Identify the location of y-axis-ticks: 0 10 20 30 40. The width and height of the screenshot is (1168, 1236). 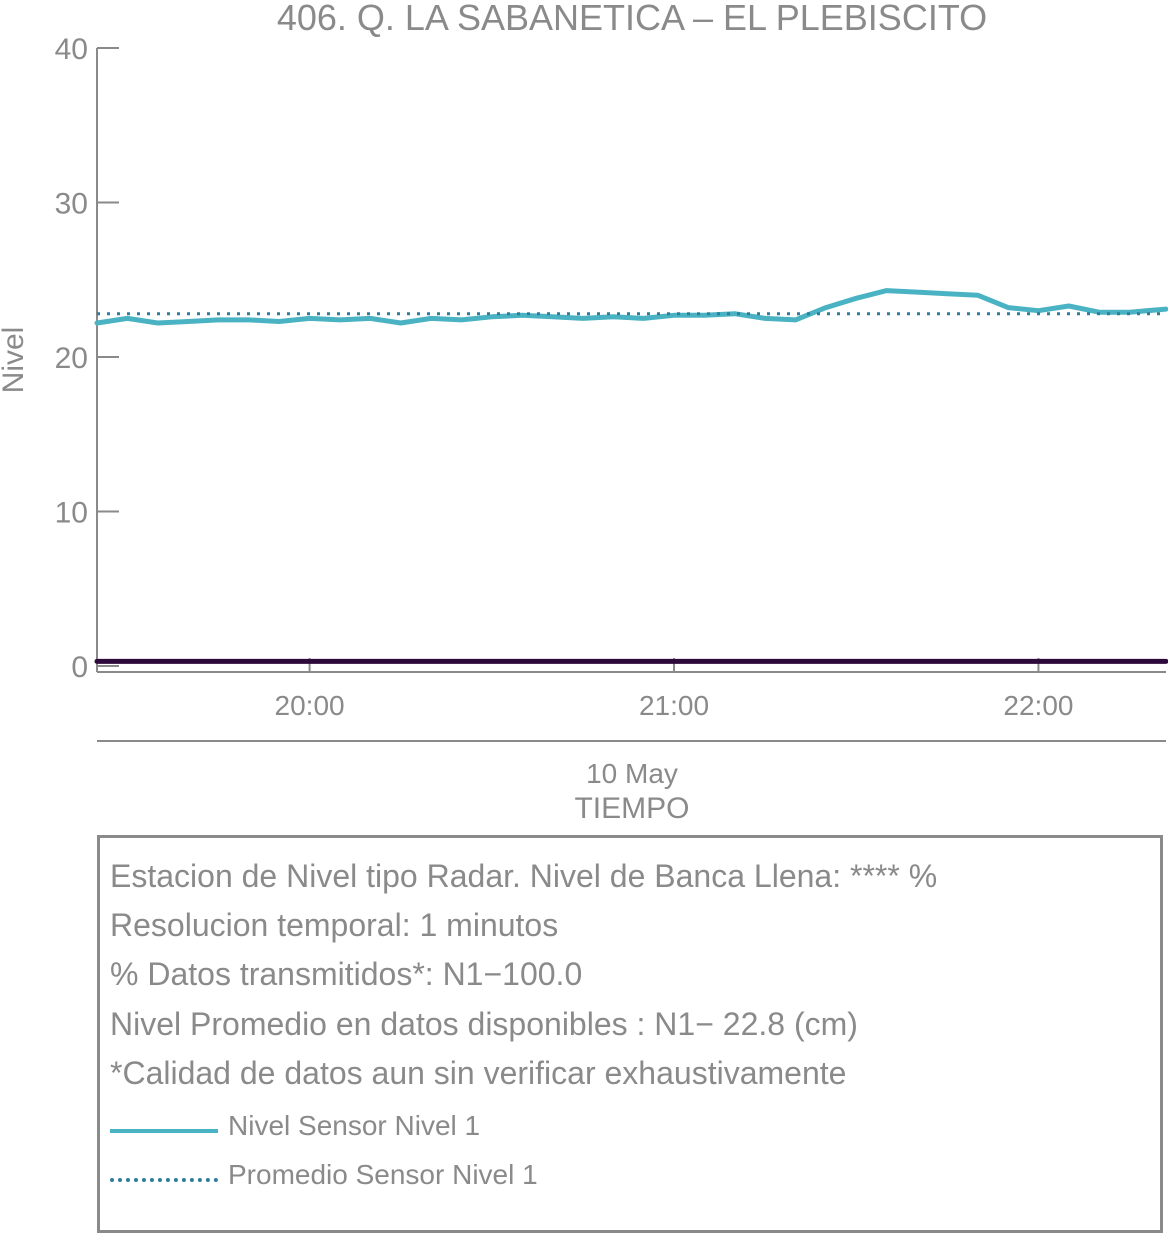
(87, 358).